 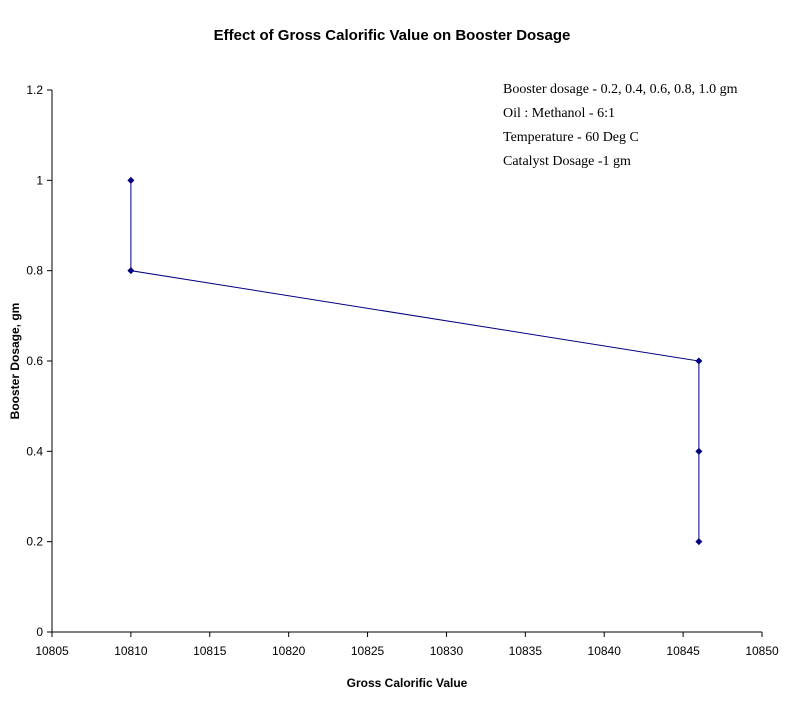 What do you see at coordinates (34, 361) in the screenshot?
I see `y-tick-label: 0.6` at bounding box center [34, 361].